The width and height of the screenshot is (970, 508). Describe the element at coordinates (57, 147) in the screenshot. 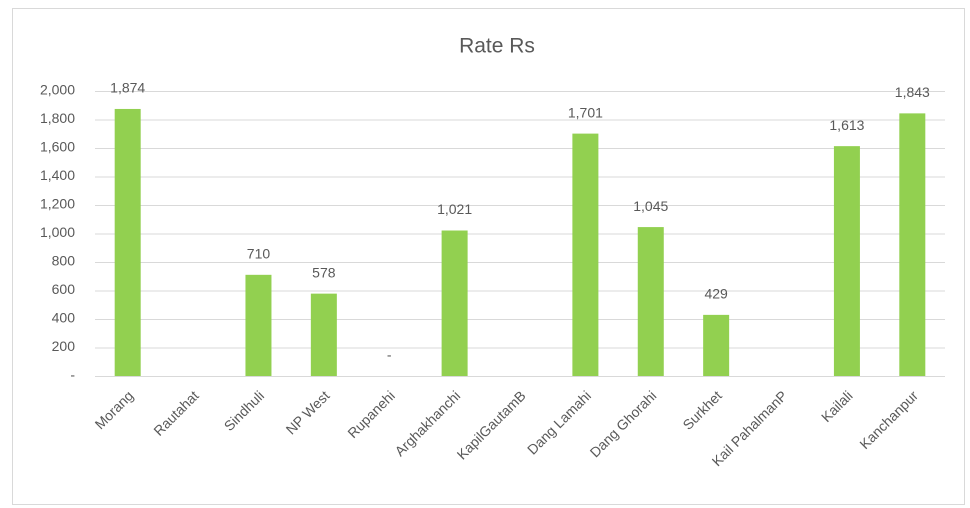

I see `y-tick-label: 1,600` at that location.